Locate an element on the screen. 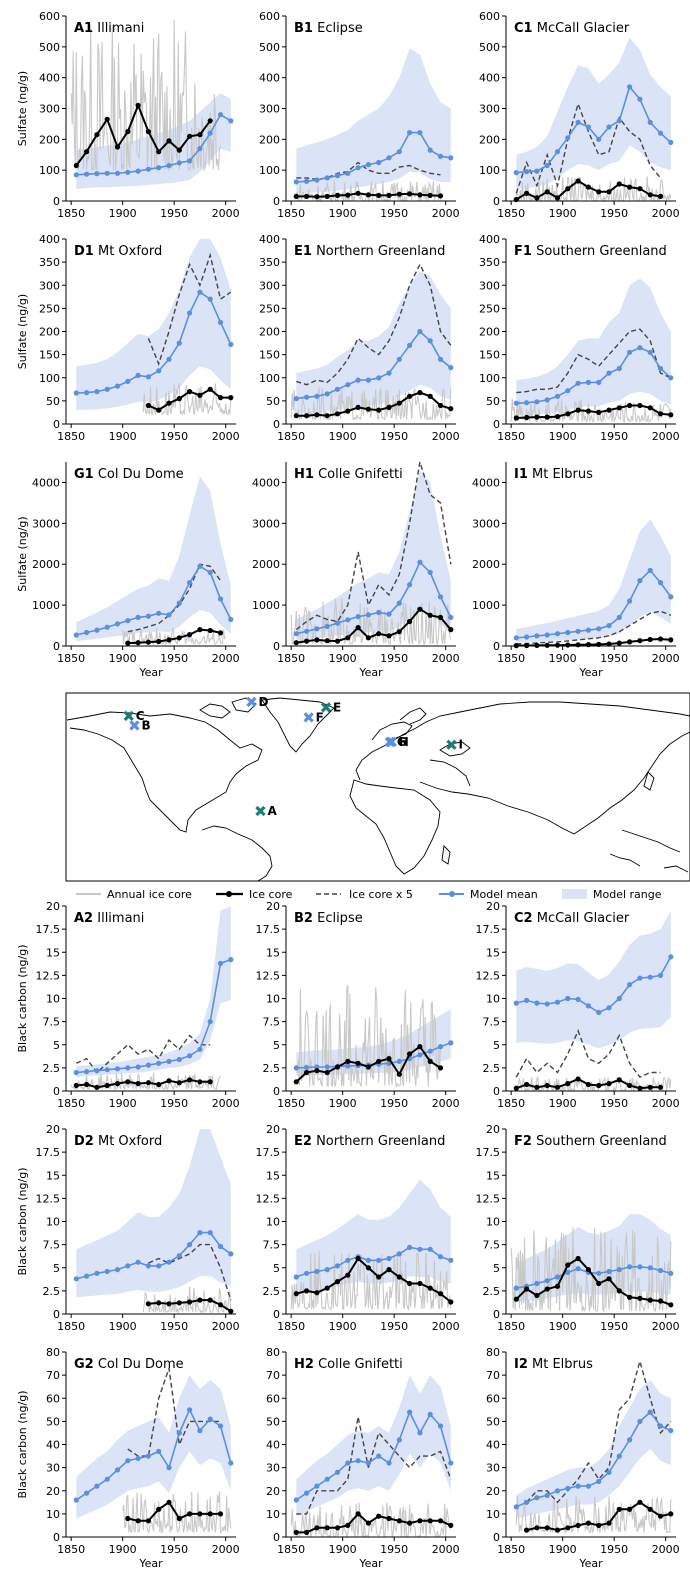  panel-id: I1 is located at coordinates (521, 474).